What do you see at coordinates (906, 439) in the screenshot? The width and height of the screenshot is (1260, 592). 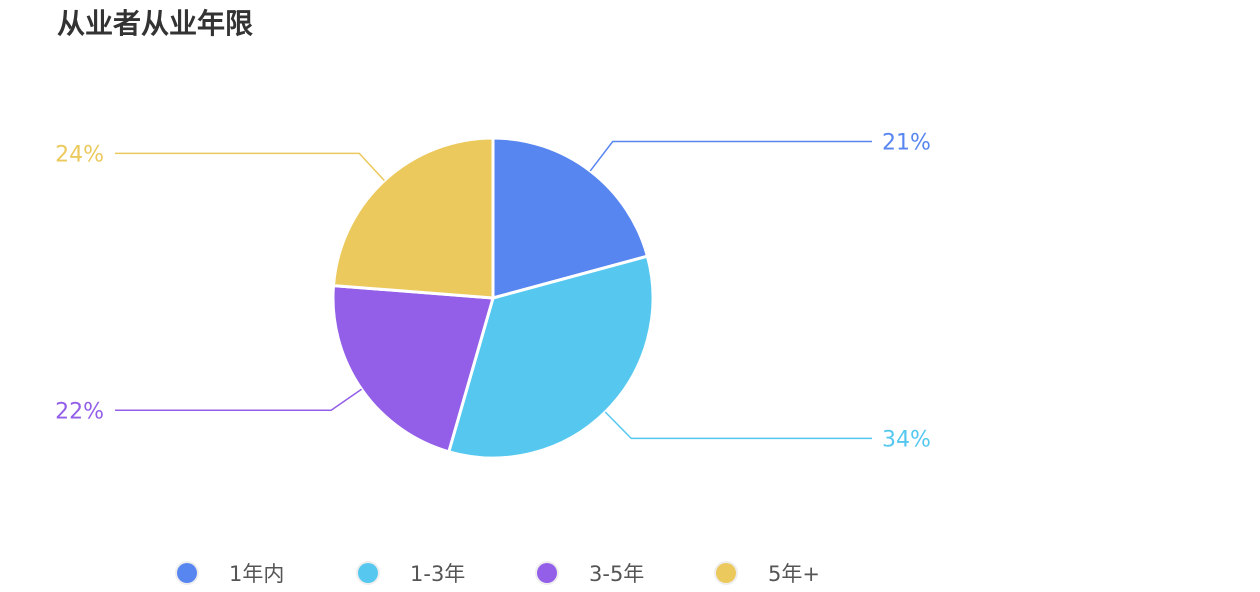 I see `data-label: 34%` at bounding box center [906, 439].